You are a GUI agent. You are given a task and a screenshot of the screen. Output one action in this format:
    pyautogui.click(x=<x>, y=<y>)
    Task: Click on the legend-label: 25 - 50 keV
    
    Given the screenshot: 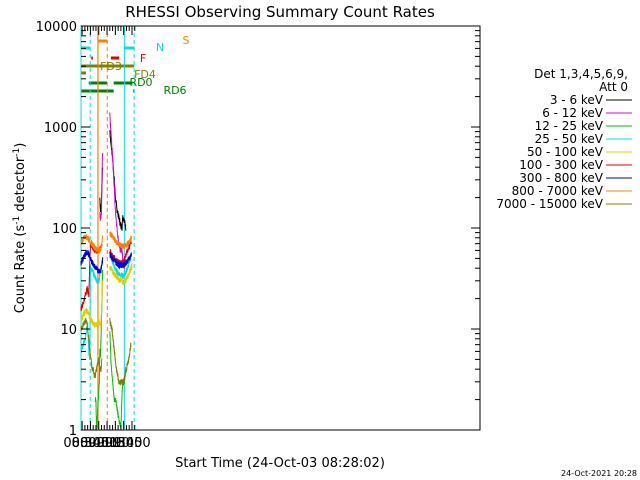 What is the action you would take?
    pyautogui.click(x=569, y=139)
    